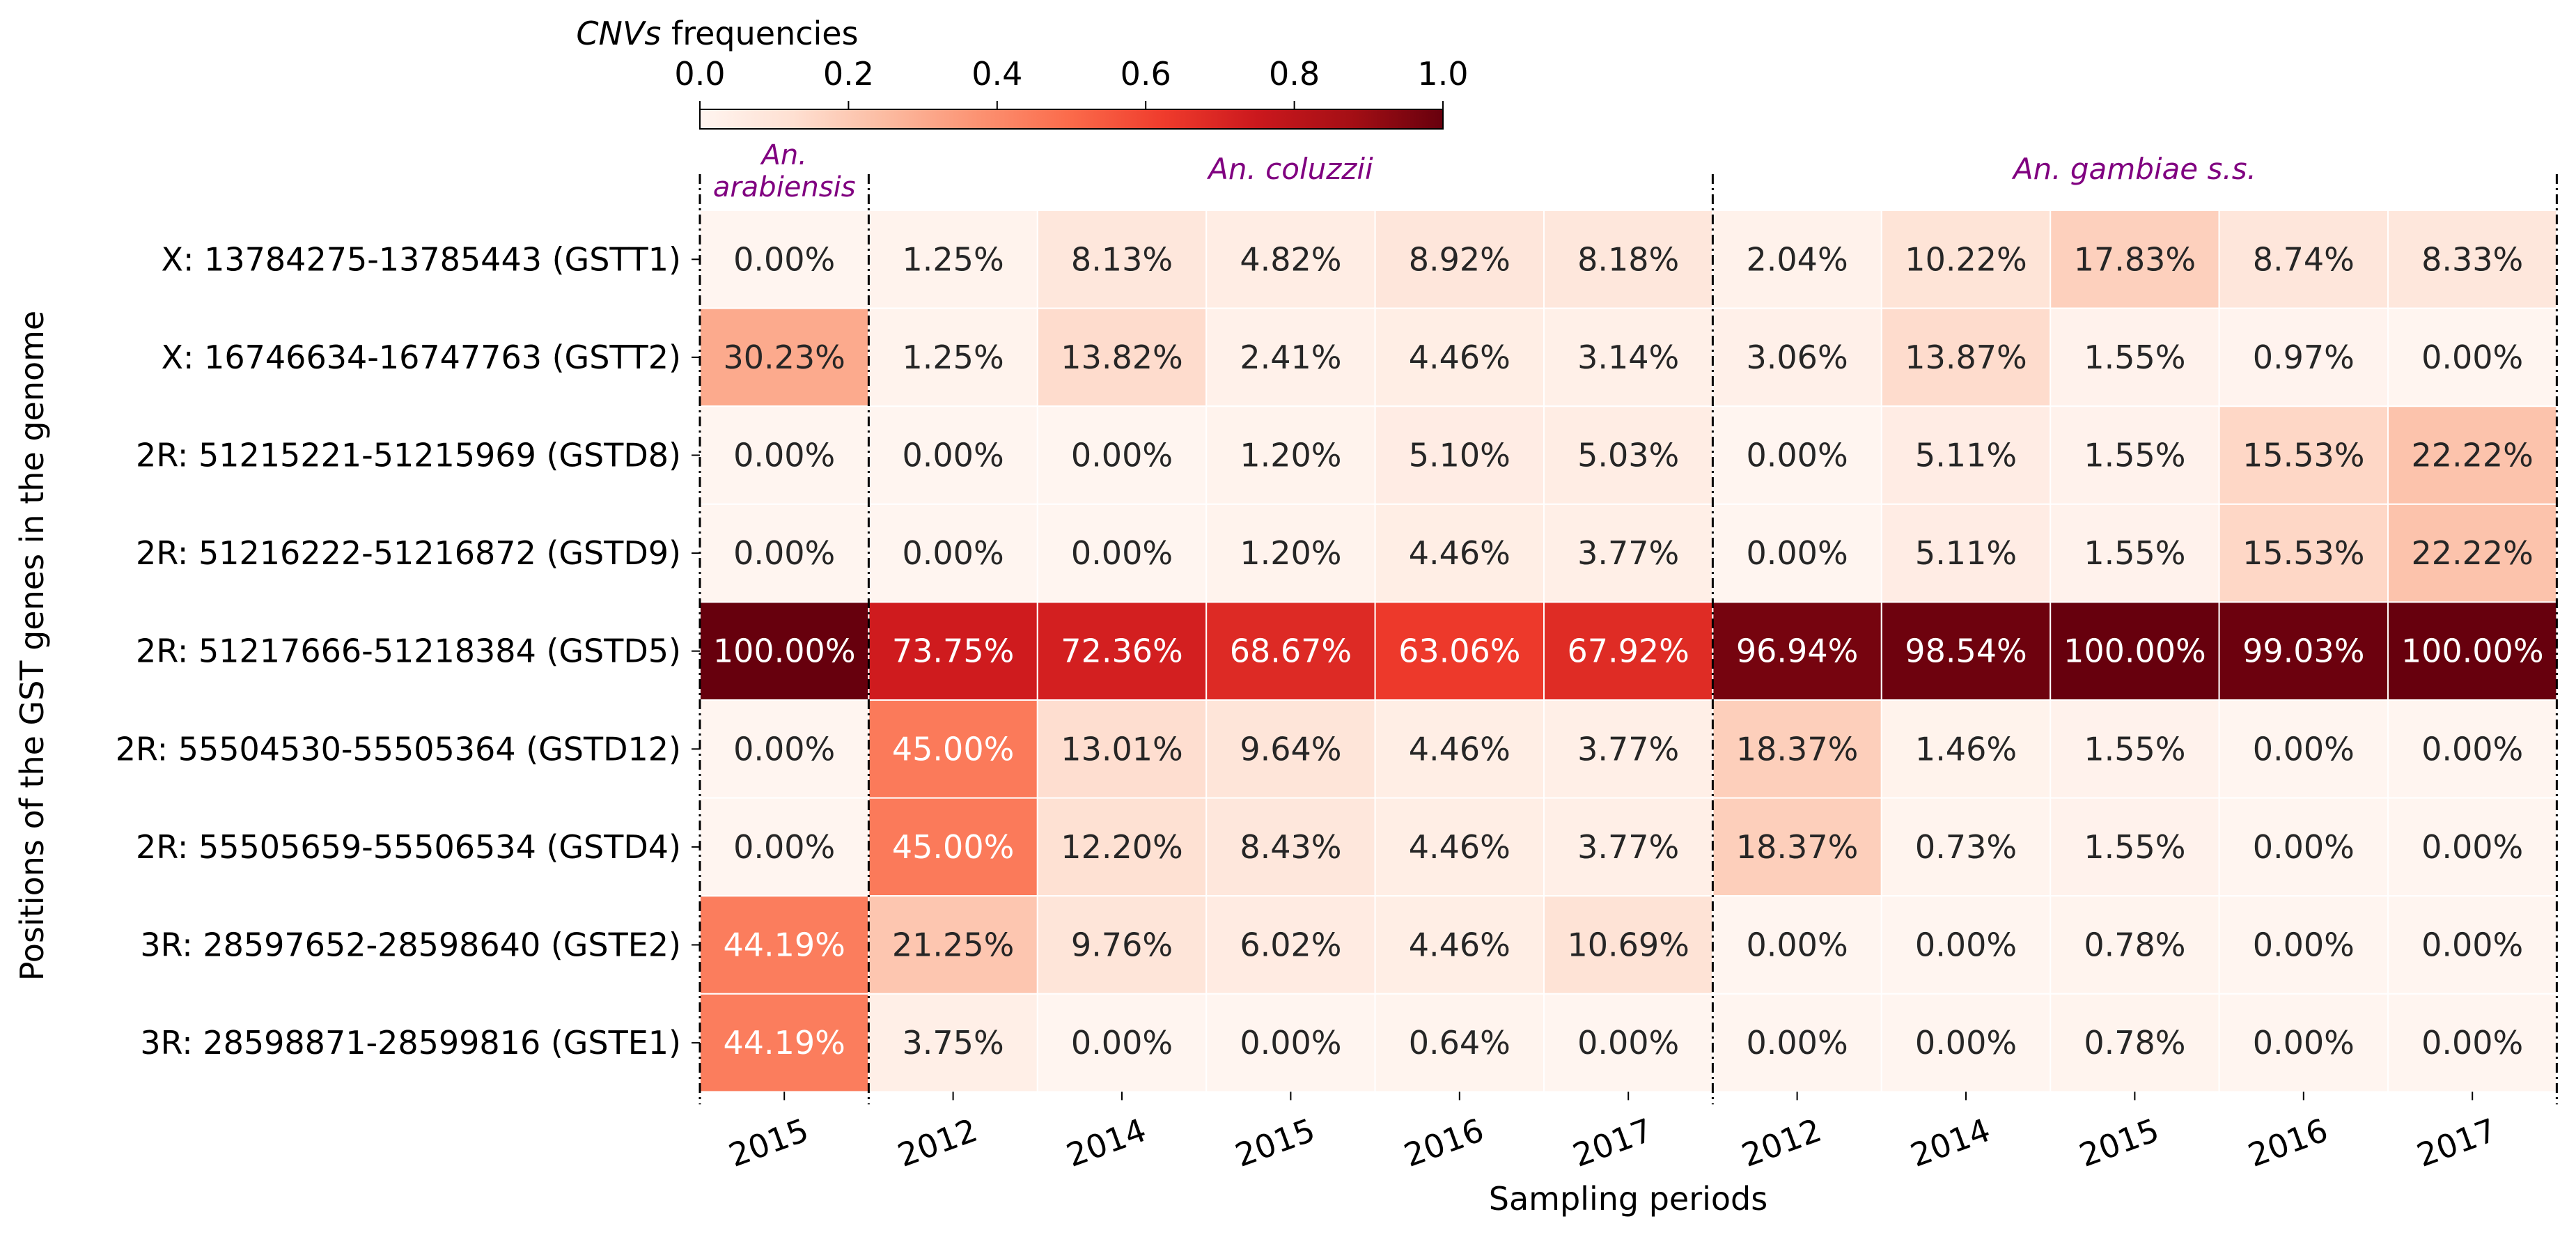 The width and height of the screenshot is (2576, 1235). I want to click on cell-value-label: 3.77%, so click(1628, 749).